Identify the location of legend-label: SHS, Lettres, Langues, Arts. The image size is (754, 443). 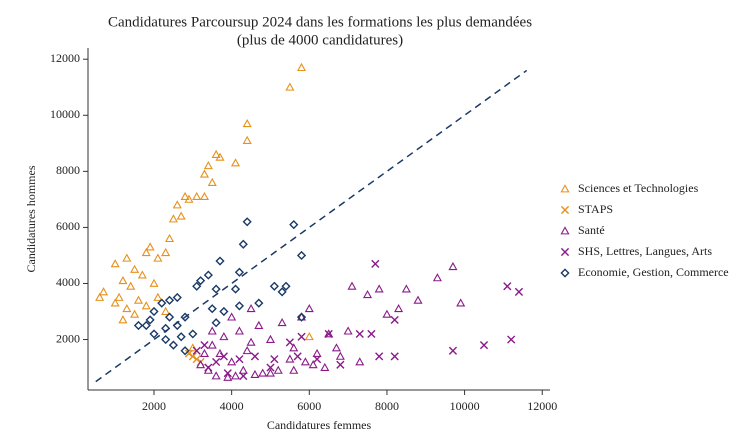
(645, 251).